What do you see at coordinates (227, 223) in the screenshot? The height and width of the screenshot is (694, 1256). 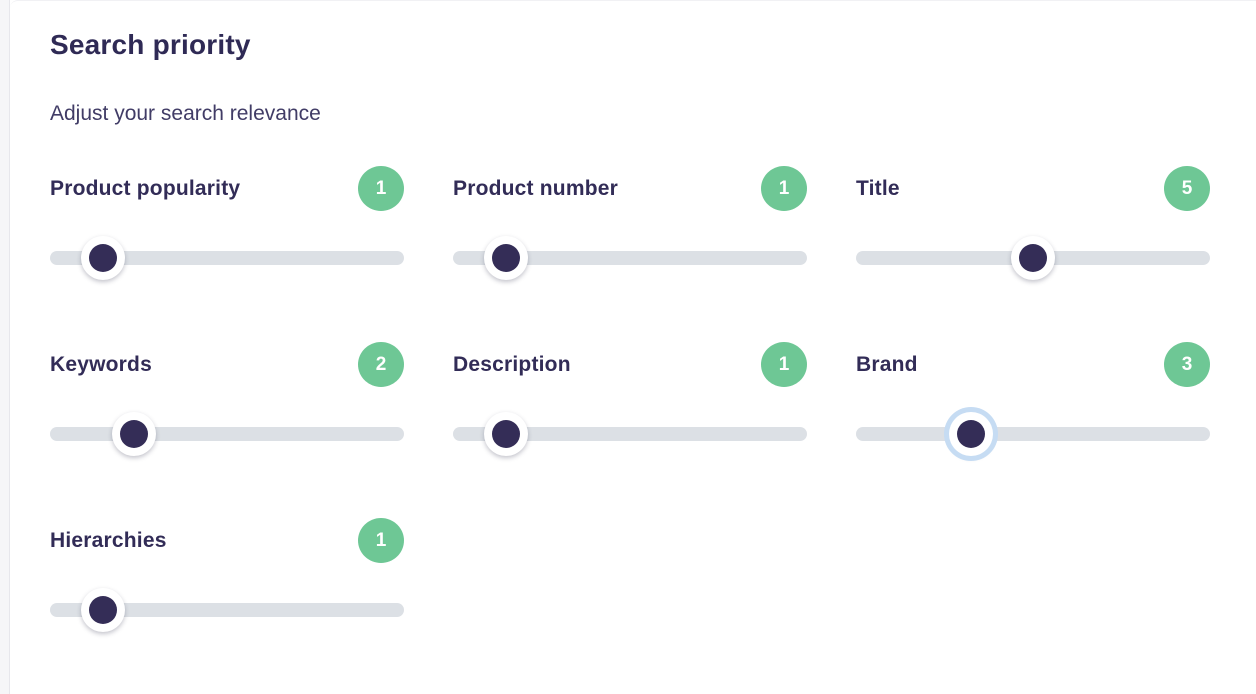 I see `slider-field-product-popularity: Product popularity 1` at bounding box center [227, 223].